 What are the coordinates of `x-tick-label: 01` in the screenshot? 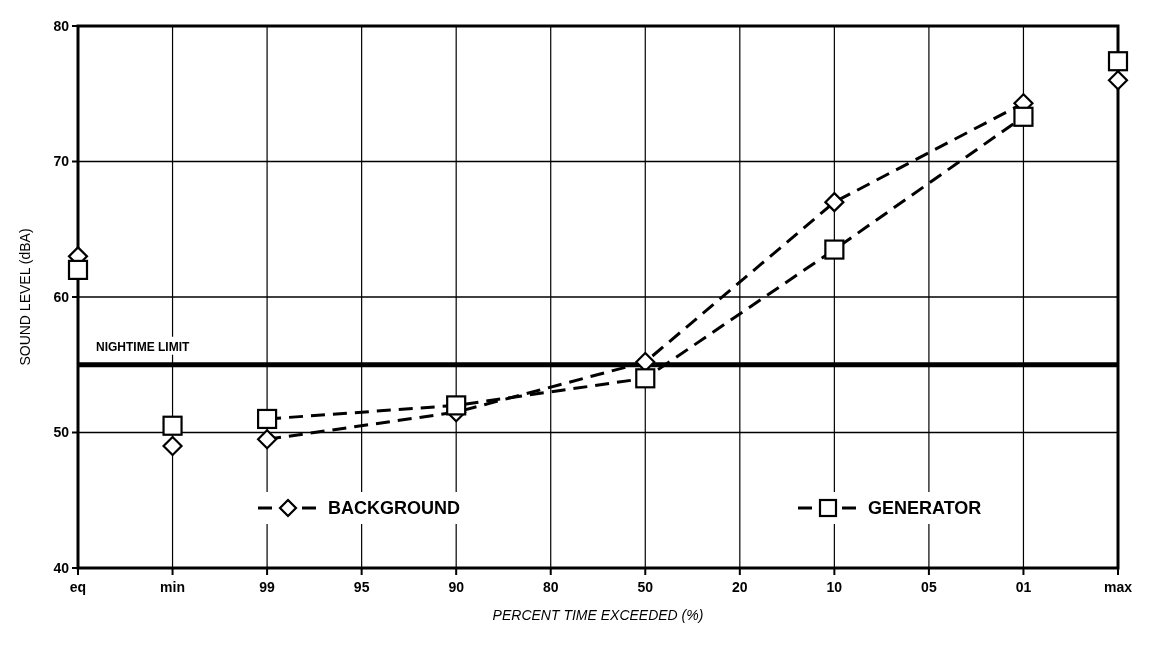 It's located at (1023, 587).